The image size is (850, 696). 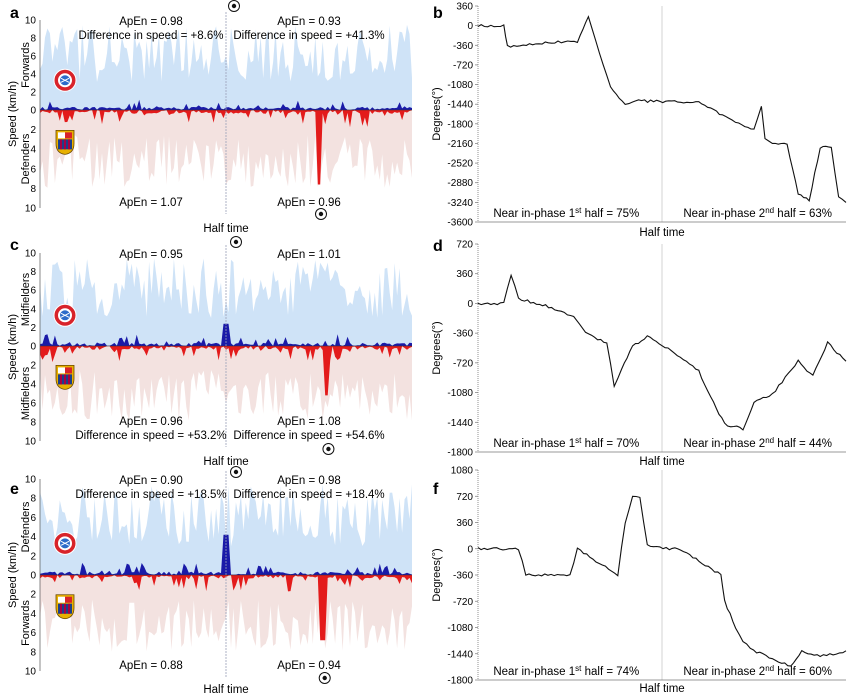 What do you see at coordinates (308, 436) in the screenshot?
I see `annotation-bottom-right: Difference in speed = +54.6%` at bounding box center [308, 436].